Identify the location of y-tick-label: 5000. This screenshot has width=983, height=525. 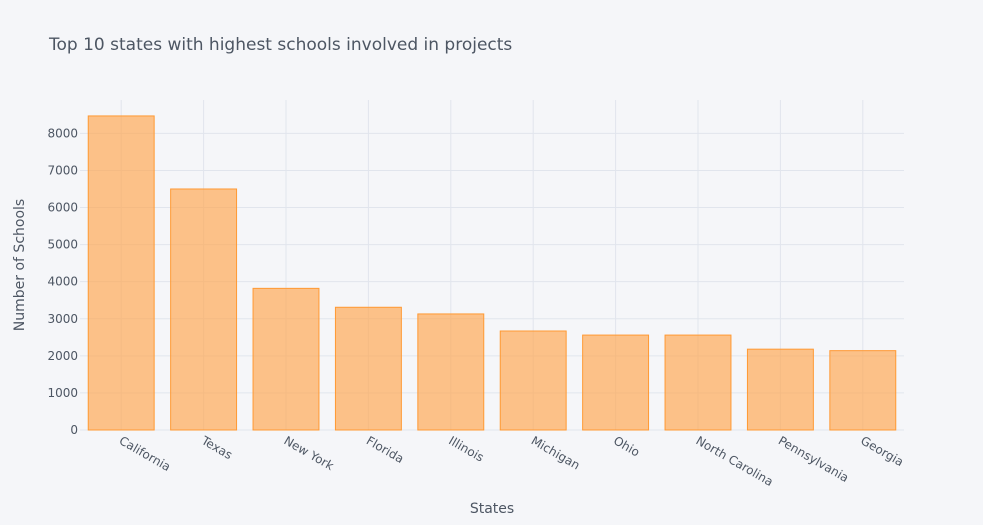
(62, 245).